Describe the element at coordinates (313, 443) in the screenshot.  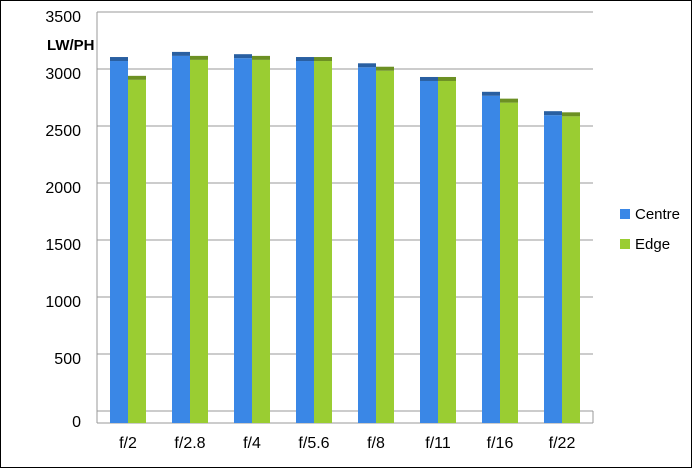
I see `x-tick-label: f/5.6` at that location.